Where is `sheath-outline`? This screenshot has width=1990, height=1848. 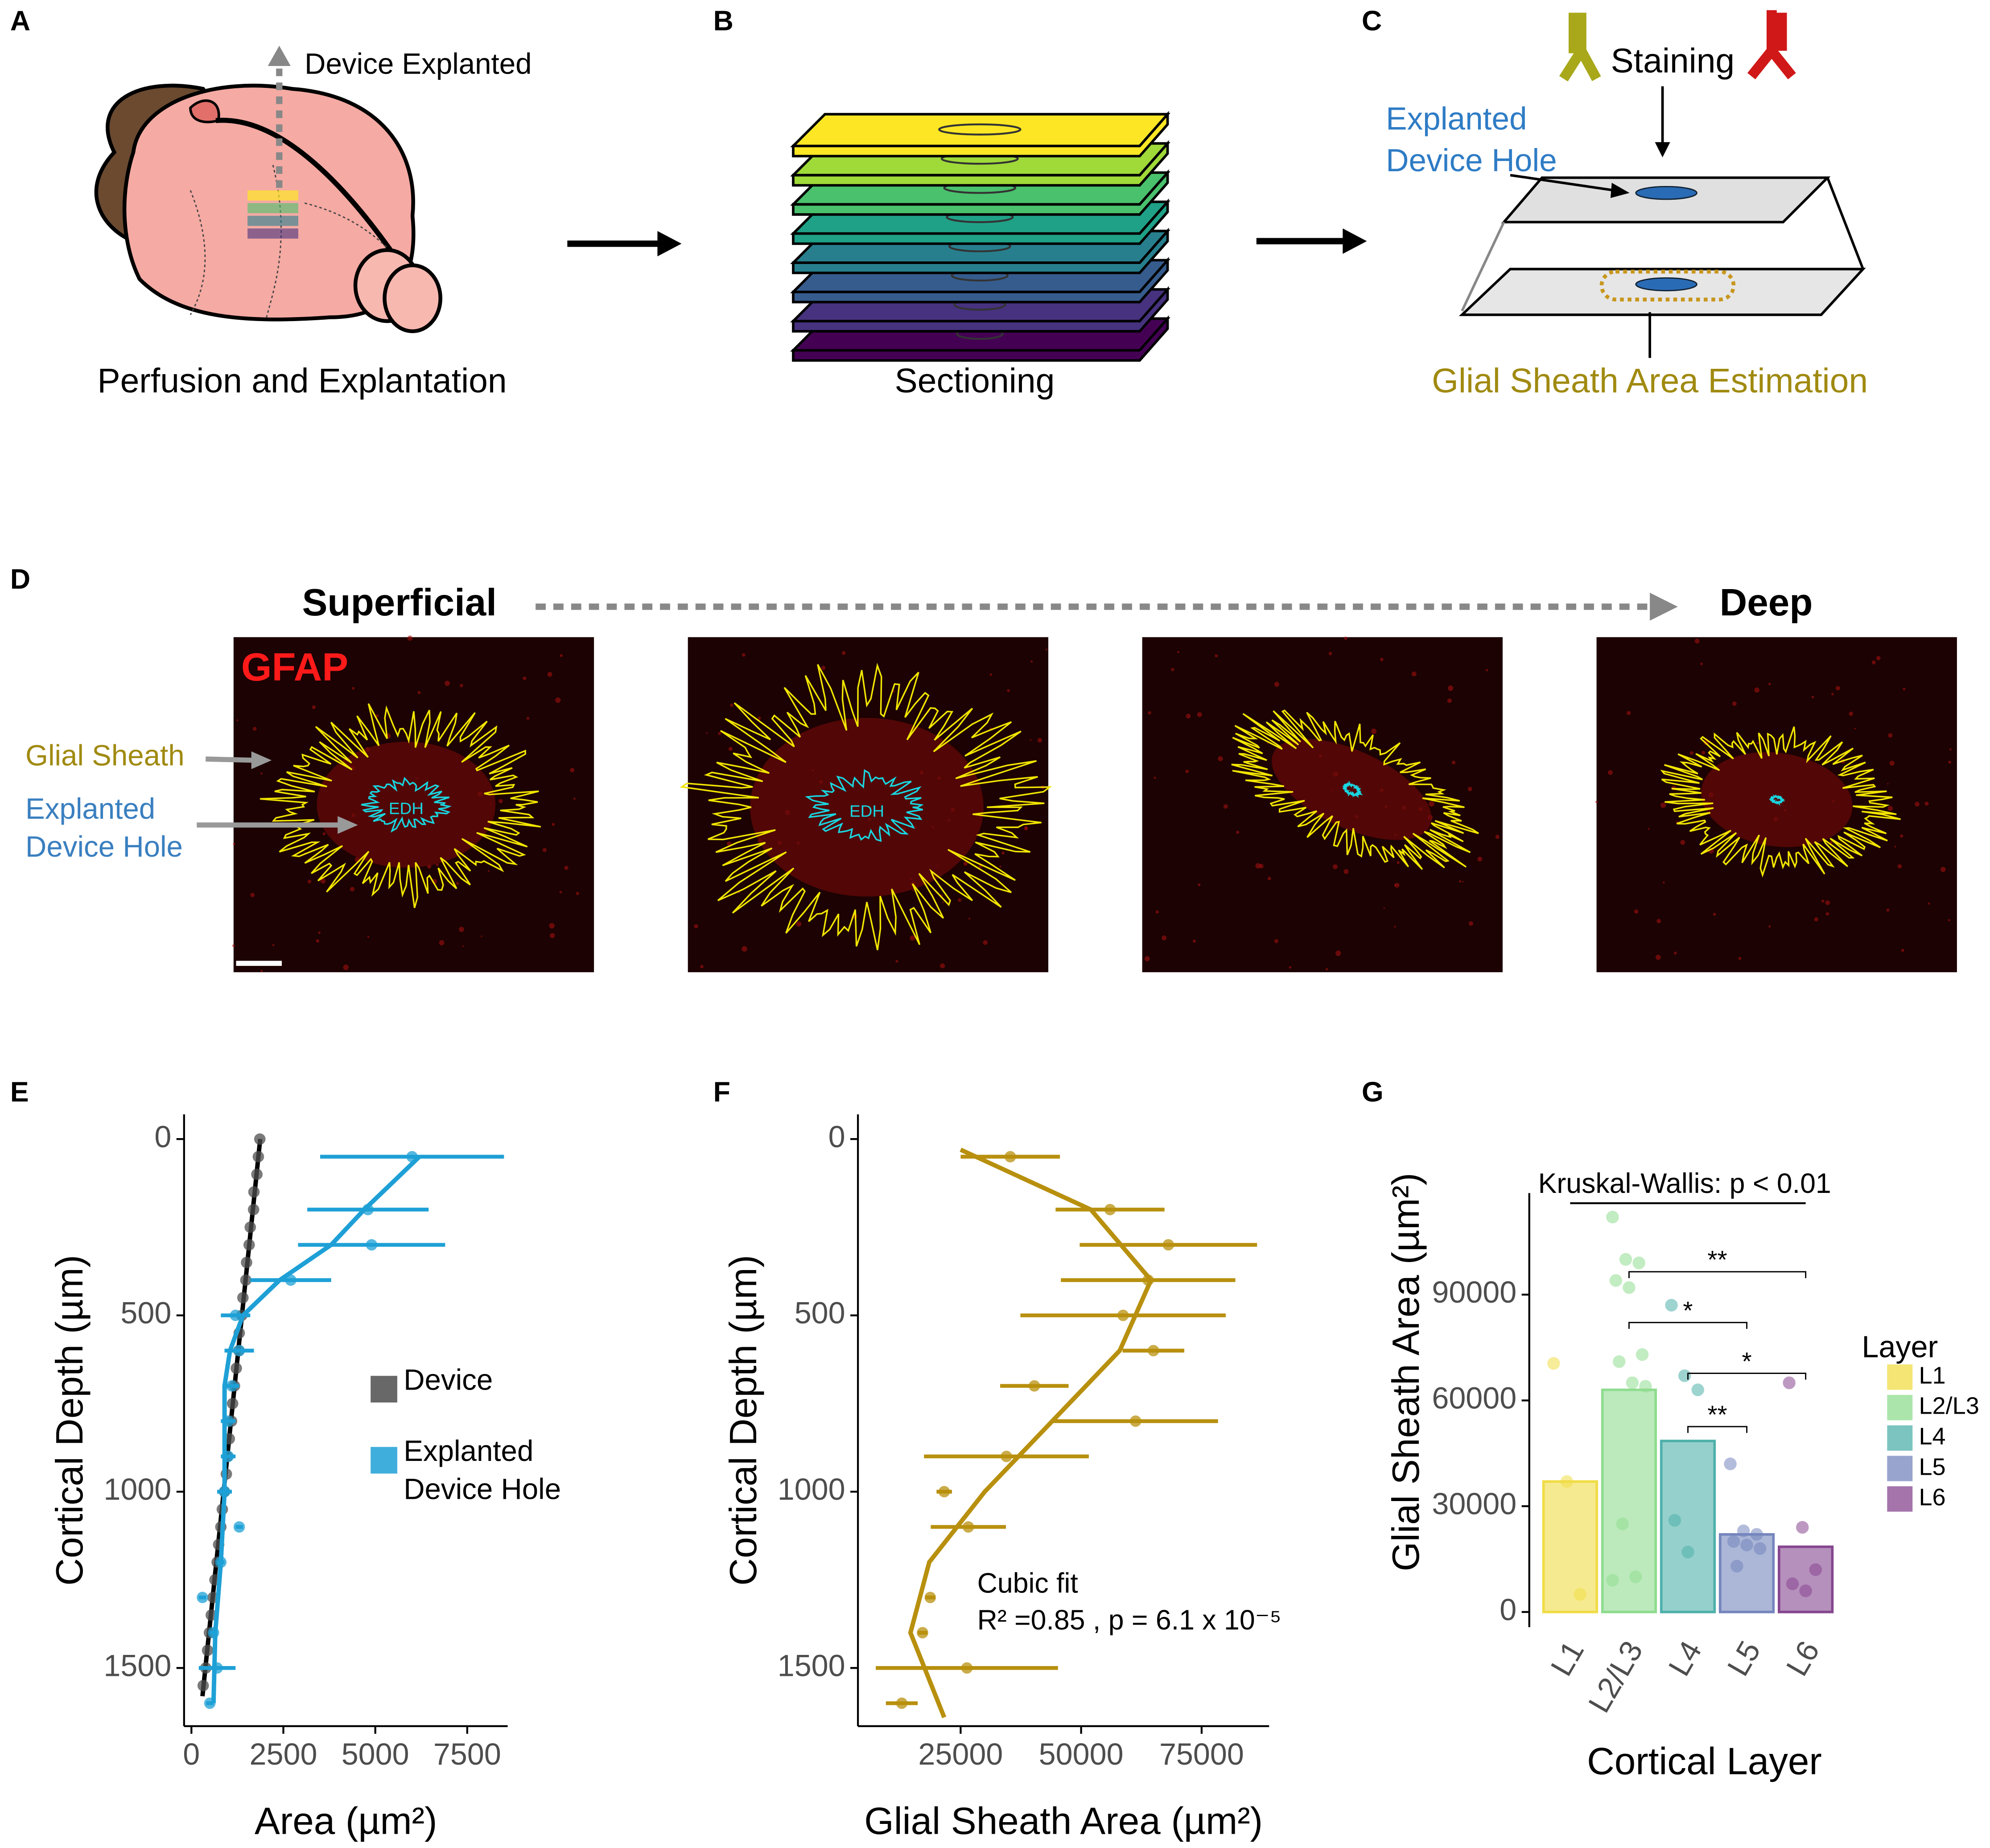
sheath-outline is located at coordinates (400, 805).